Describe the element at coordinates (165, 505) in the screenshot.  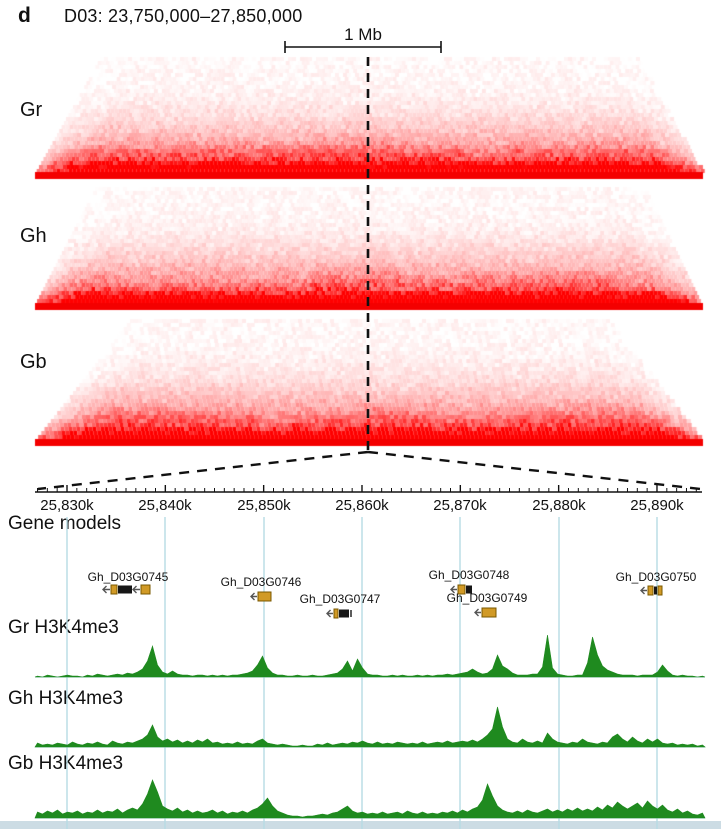
I see `axis-tick-label: 25,840k` at that location.